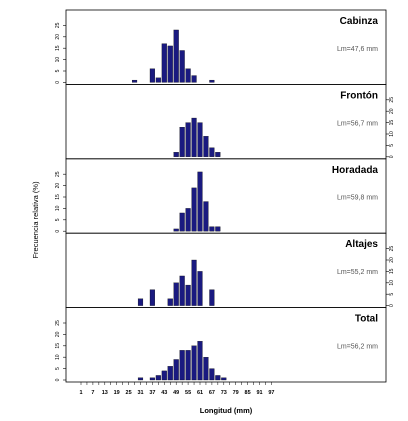 The image size is (408, 421). Describe the element at coordinates (105, 393) in the screenshot. I see `x-tick-label: 13` at that location.